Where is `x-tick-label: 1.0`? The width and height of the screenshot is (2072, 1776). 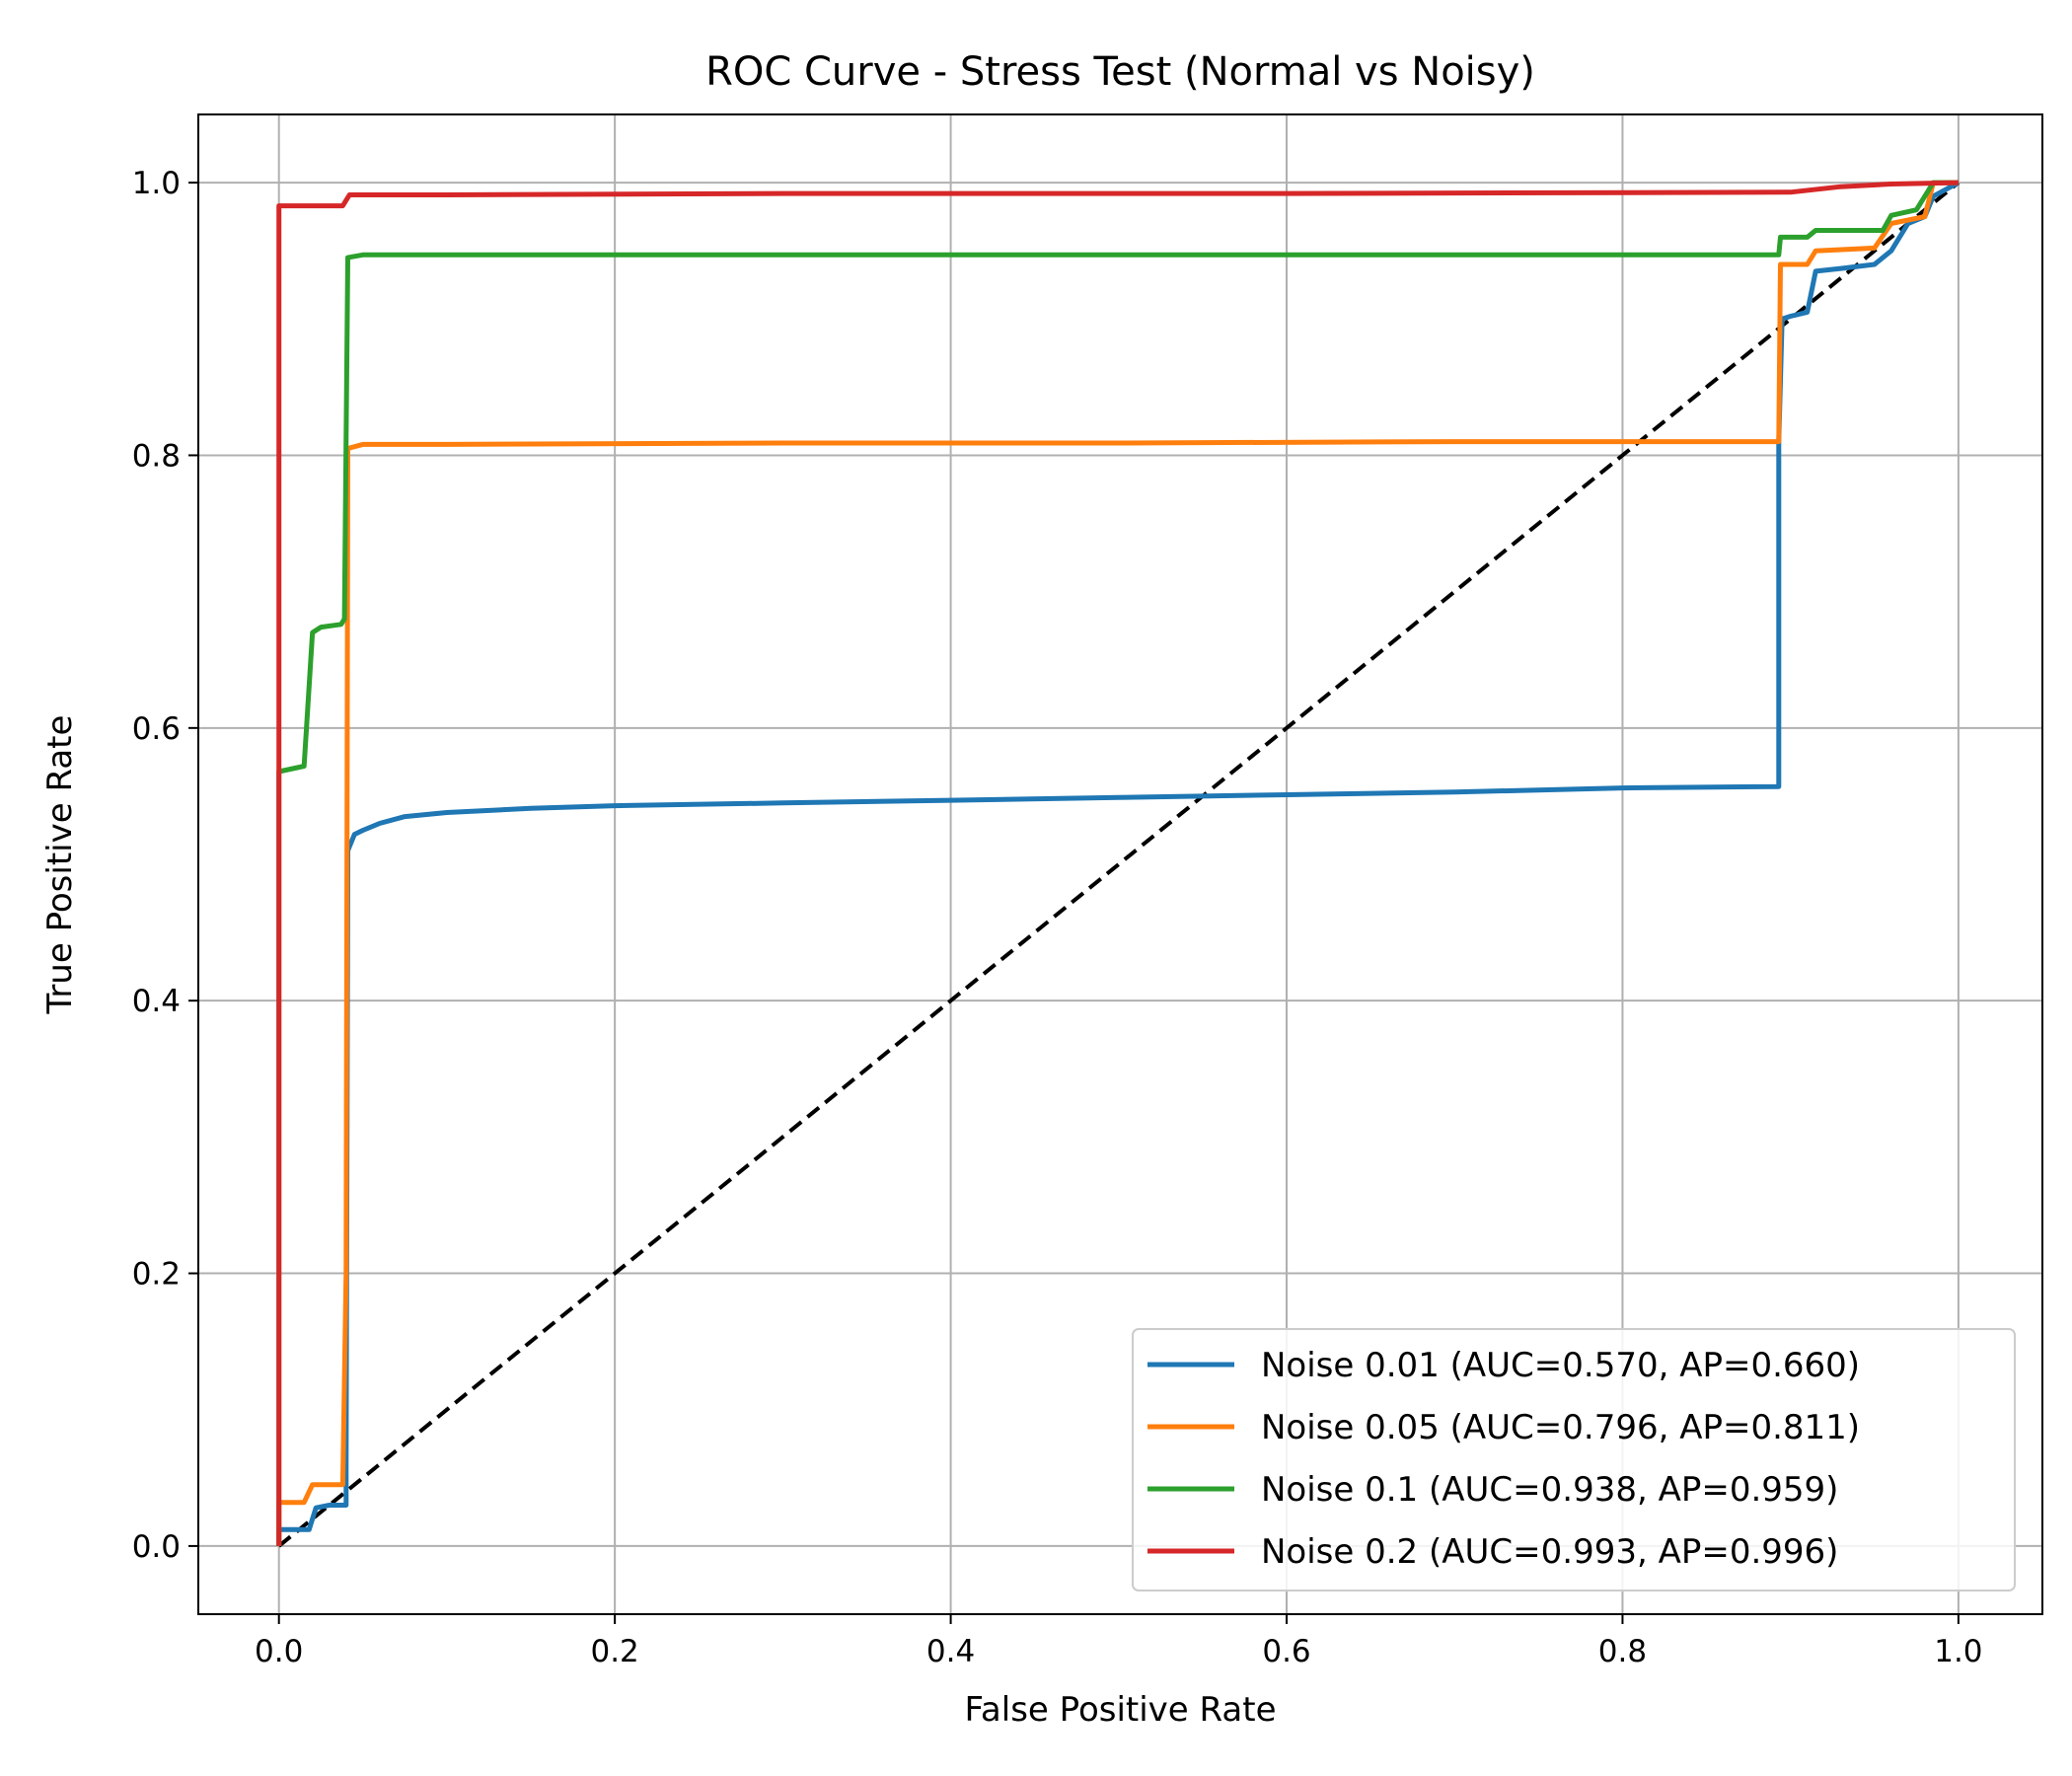 x-tick-label: 1.0 is located at coordinates (1958, 1652).